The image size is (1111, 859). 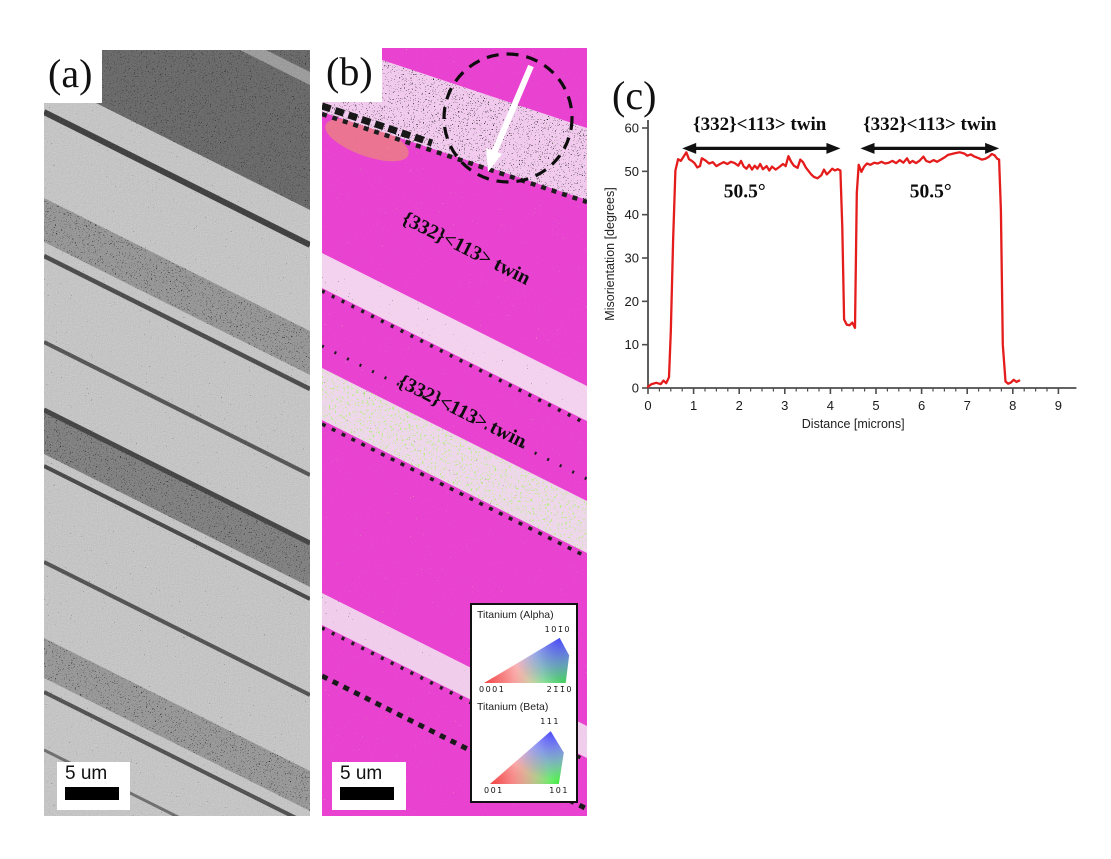 What do you see at coordinates (632, 128) in the screenshot?
I see `y-tick-label: 60` at bounding box center [632, 128].